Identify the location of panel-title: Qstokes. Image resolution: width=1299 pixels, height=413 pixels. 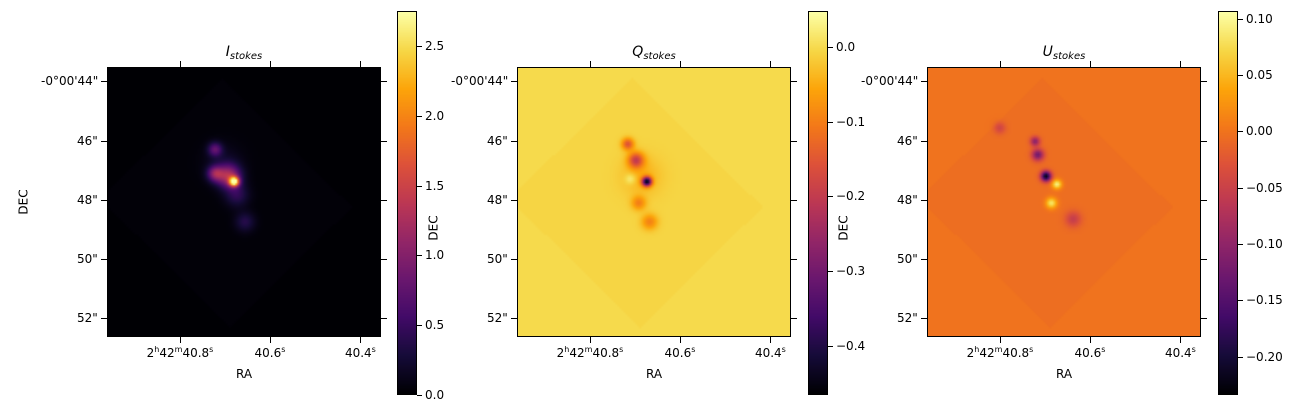
(654, 53).